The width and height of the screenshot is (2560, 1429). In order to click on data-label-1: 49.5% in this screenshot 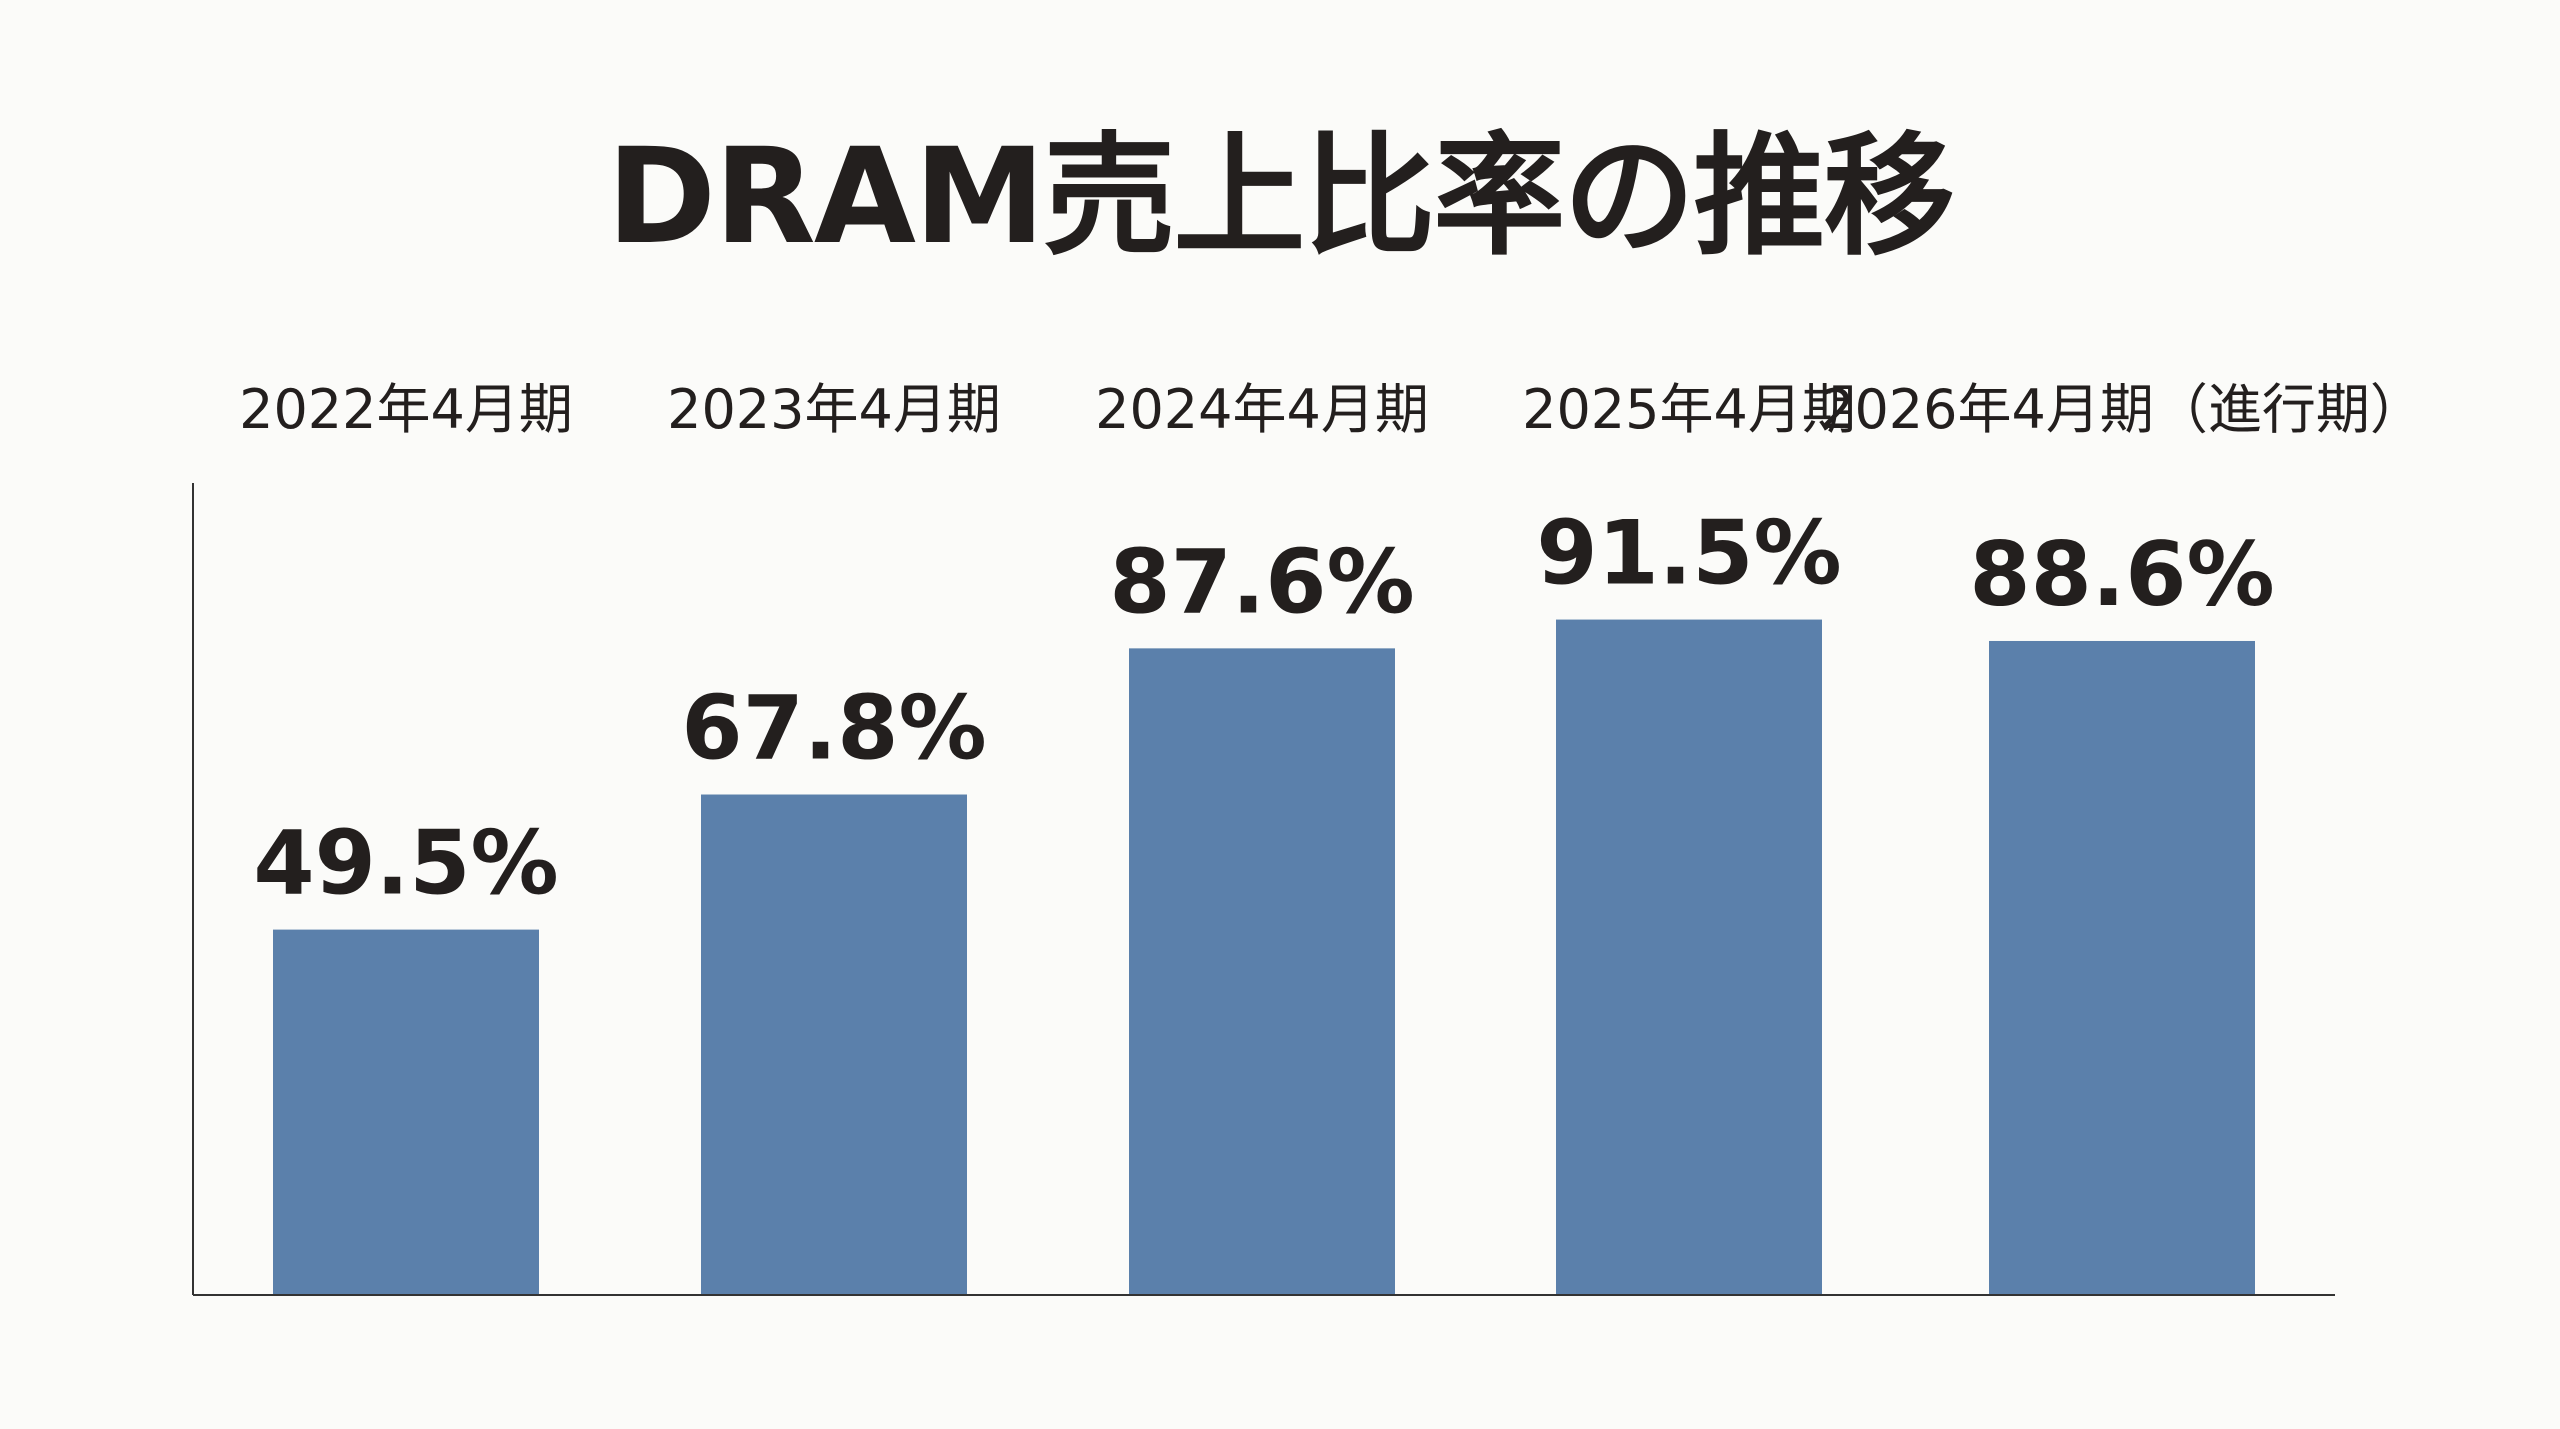, I will do `click(405, 863)`.